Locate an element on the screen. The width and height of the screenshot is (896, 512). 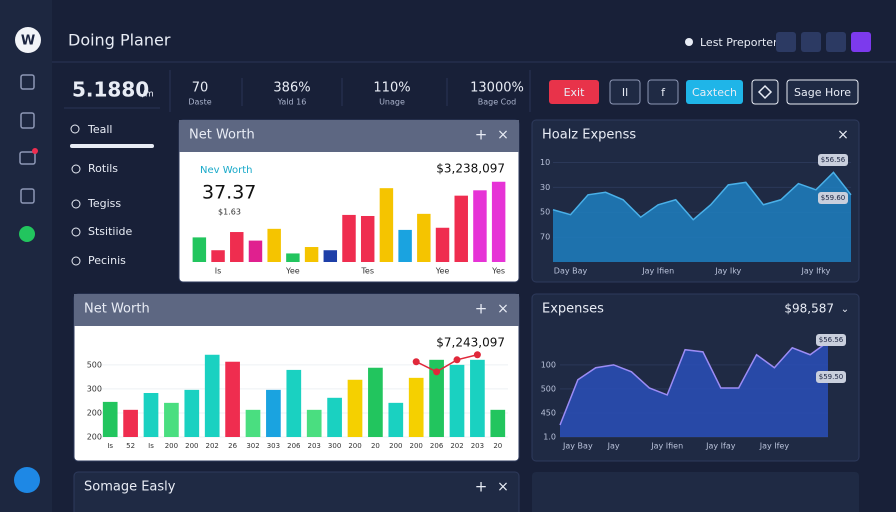
x-tick-label: Yes is located at coordinates (498, 271).